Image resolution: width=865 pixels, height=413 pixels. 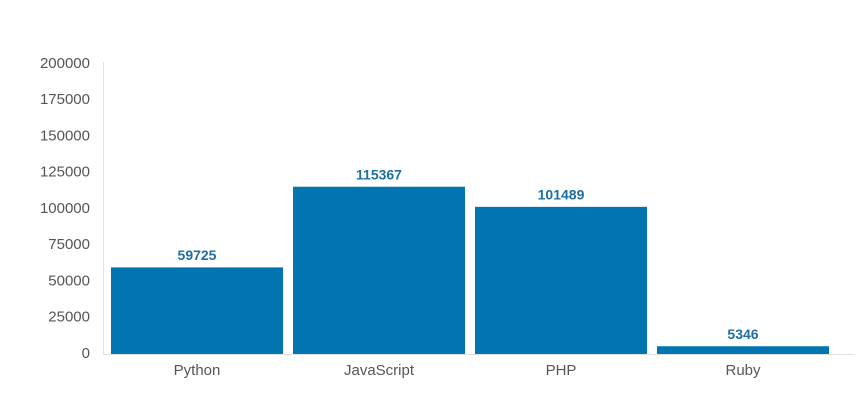 I want to click on y-tick-label: 75000, so click(x=69, y=244).